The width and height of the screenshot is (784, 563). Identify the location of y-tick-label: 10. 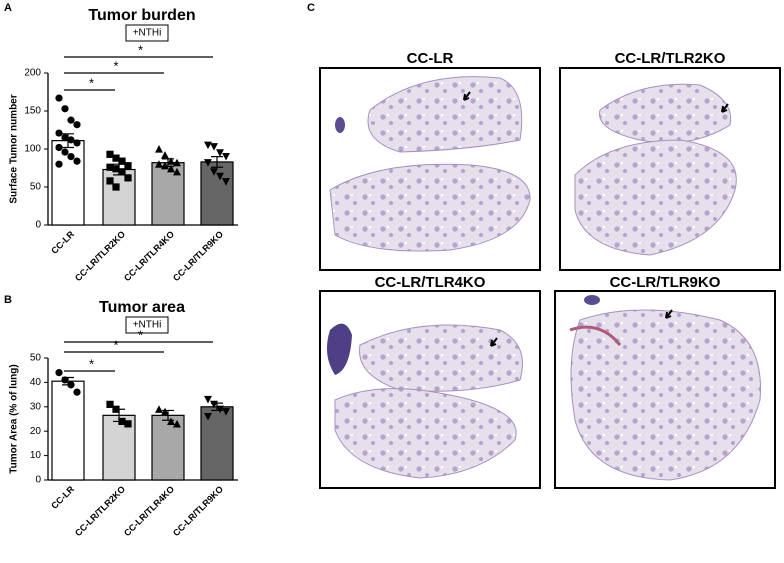
(36, 455).